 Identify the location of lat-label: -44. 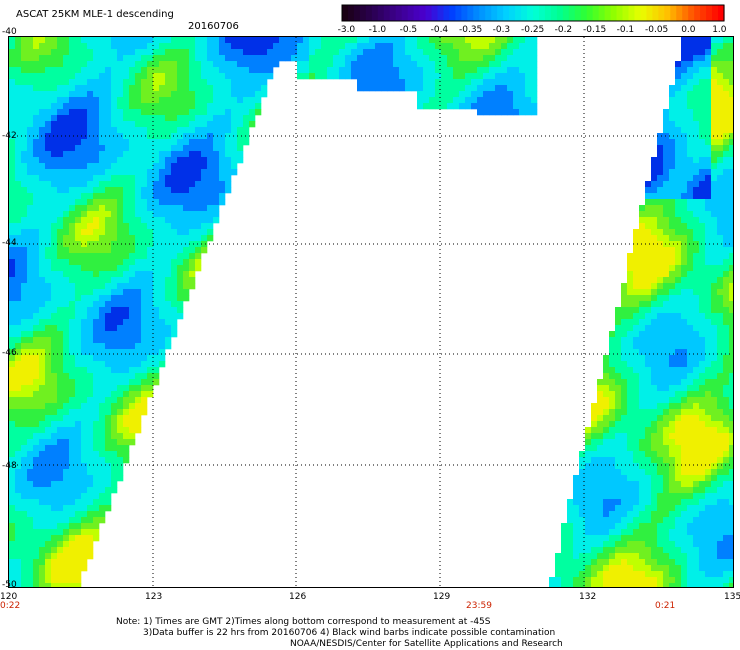
(9, 243).